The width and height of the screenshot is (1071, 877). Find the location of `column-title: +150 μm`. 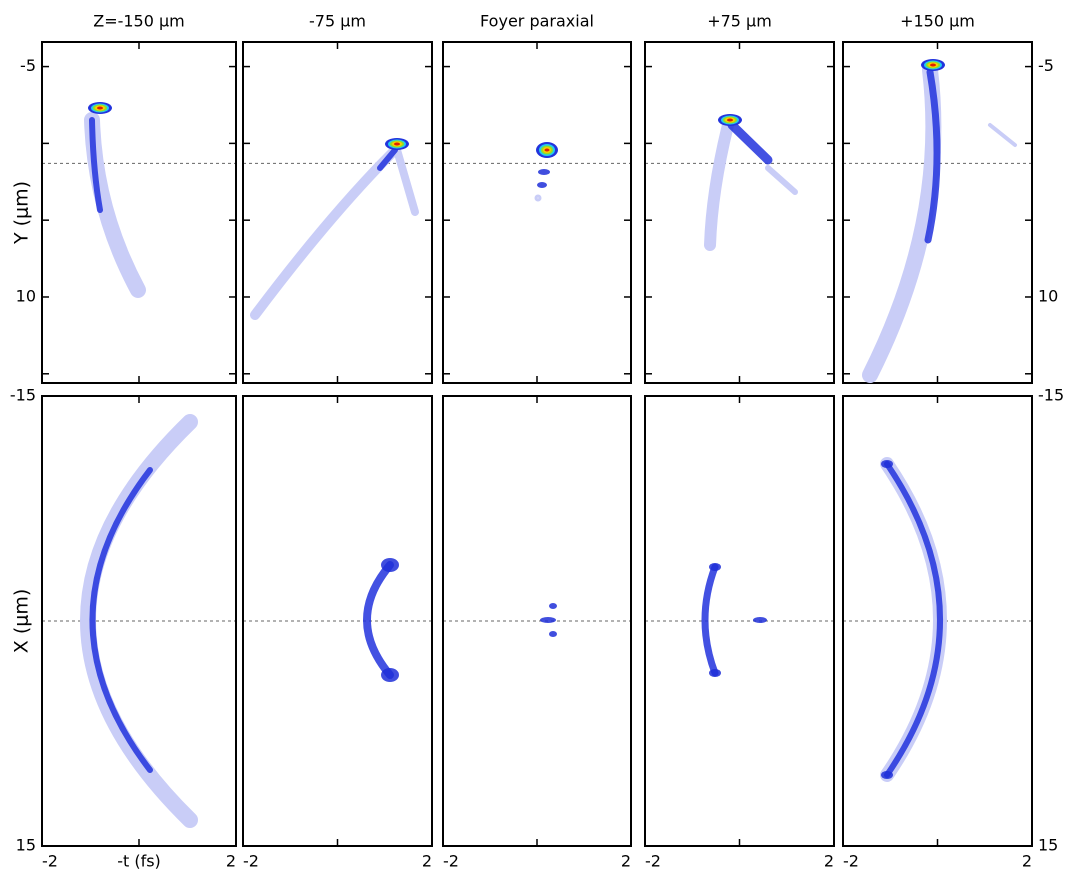

column-title: +150 μm is located at coordinates (937, 21).